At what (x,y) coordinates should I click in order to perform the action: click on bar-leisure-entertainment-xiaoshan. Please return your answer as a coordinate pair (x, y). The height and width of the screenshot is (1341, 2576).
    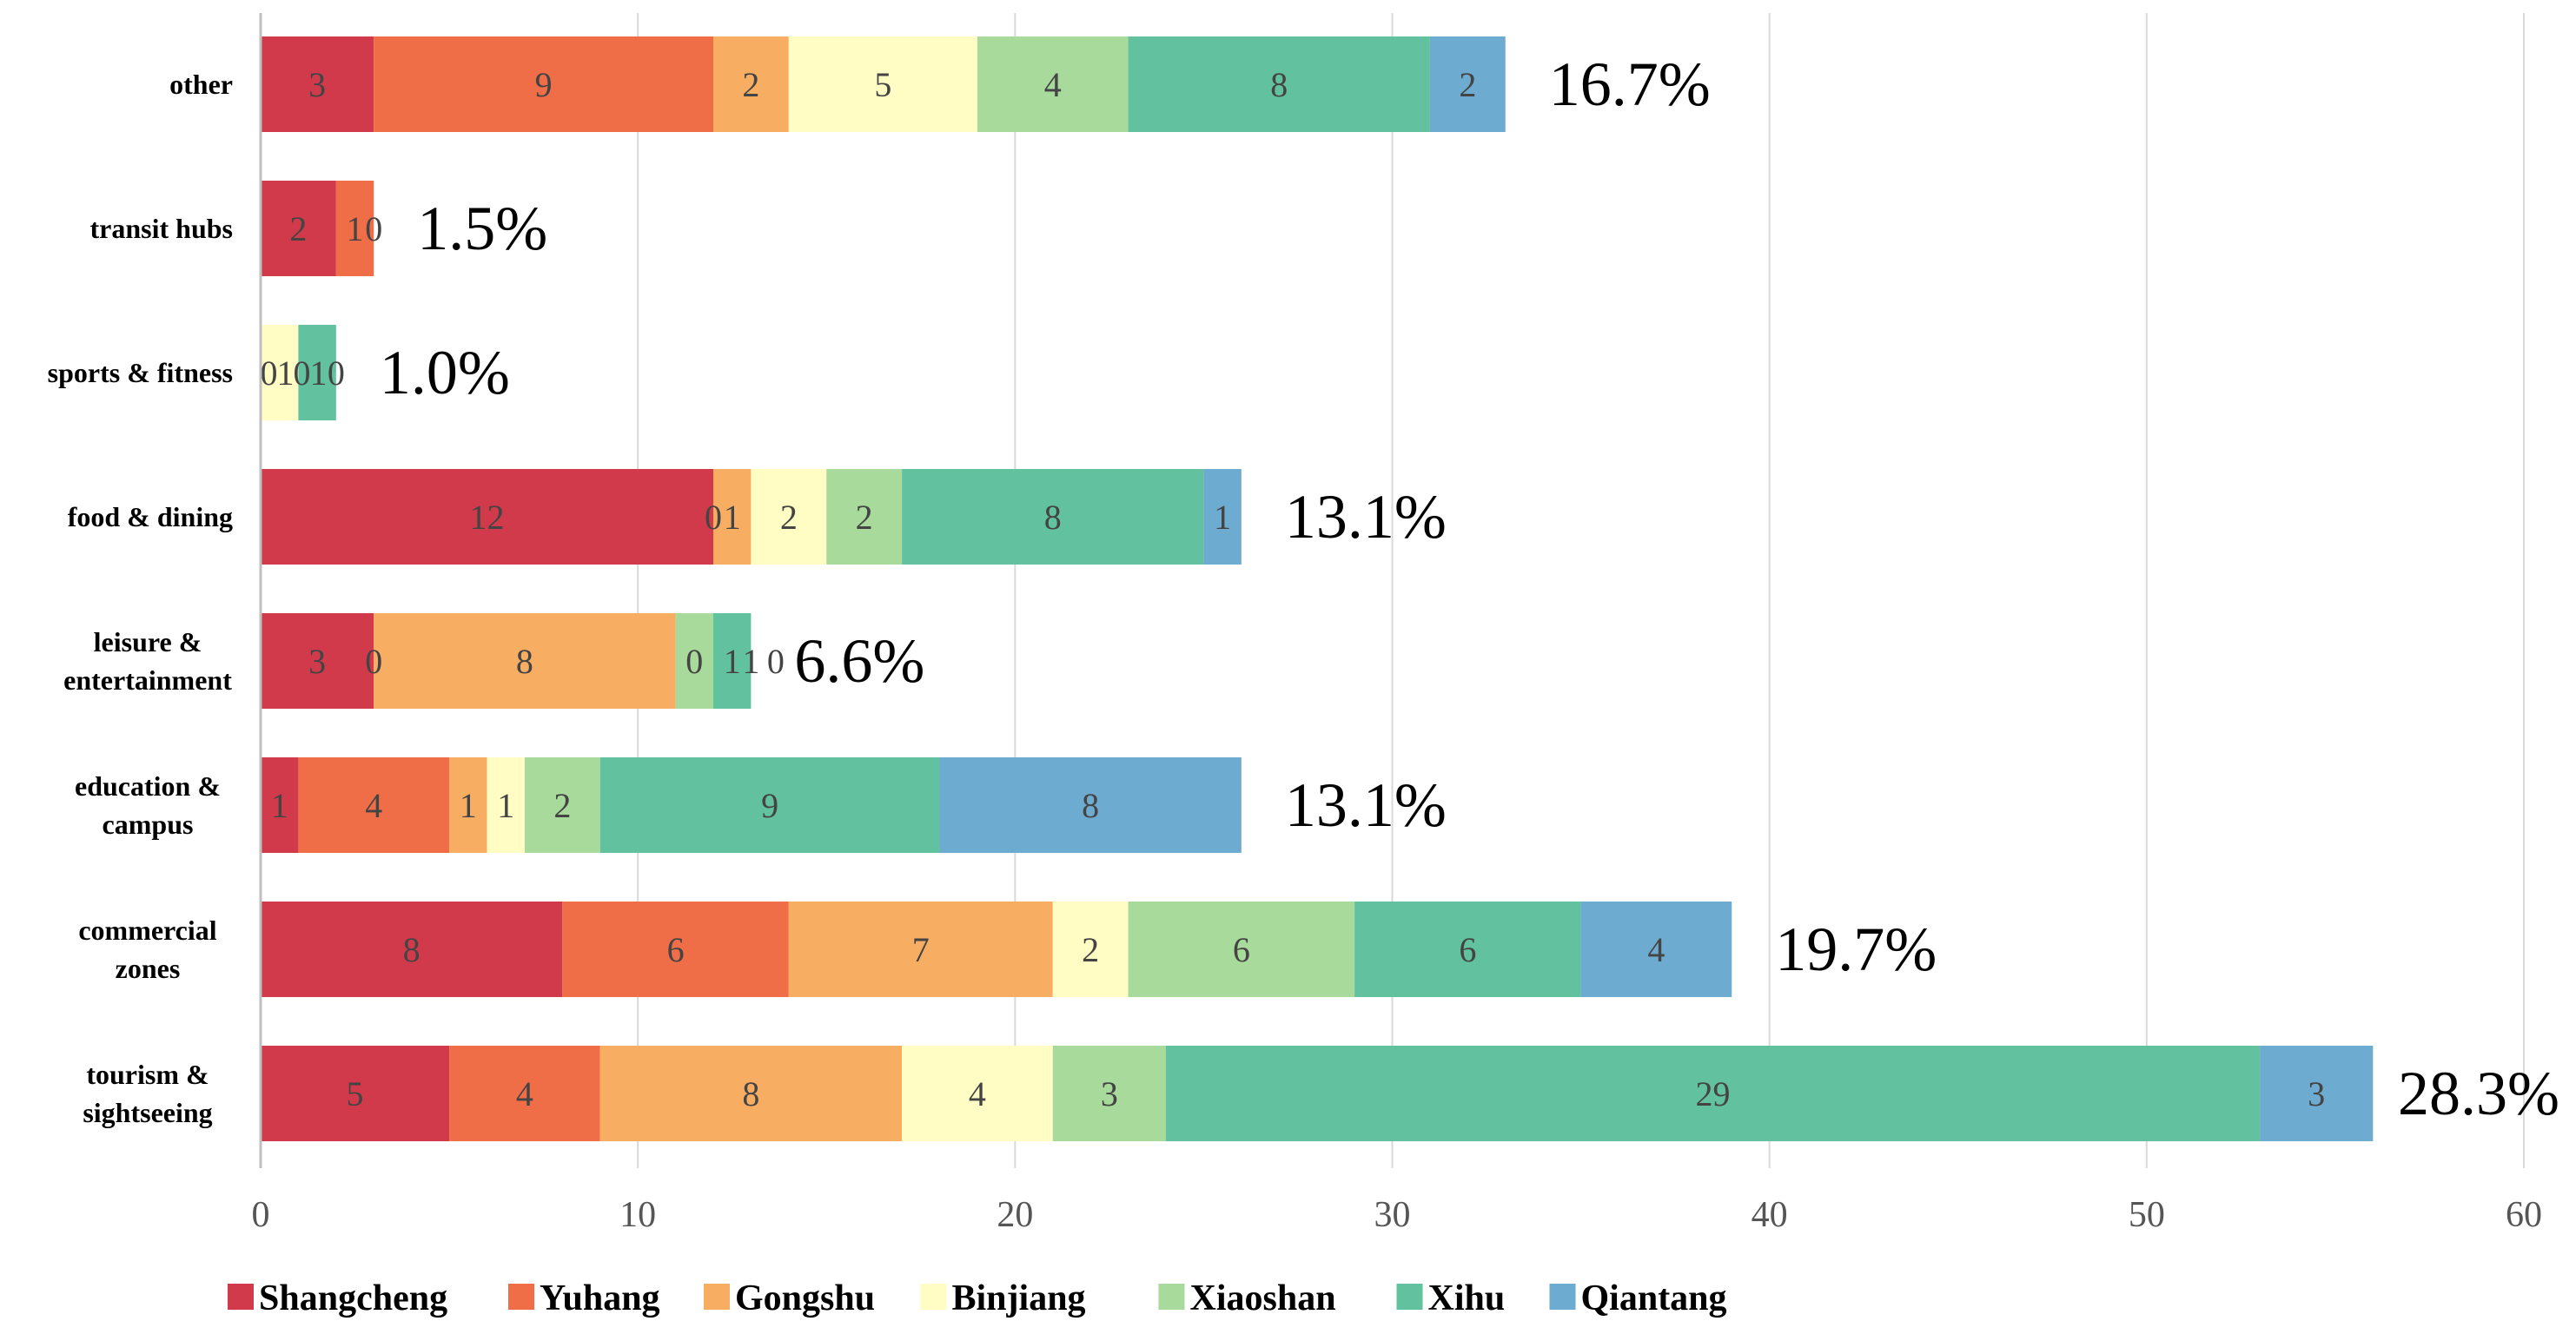
    Looking at the image, I should click on (694, 661).